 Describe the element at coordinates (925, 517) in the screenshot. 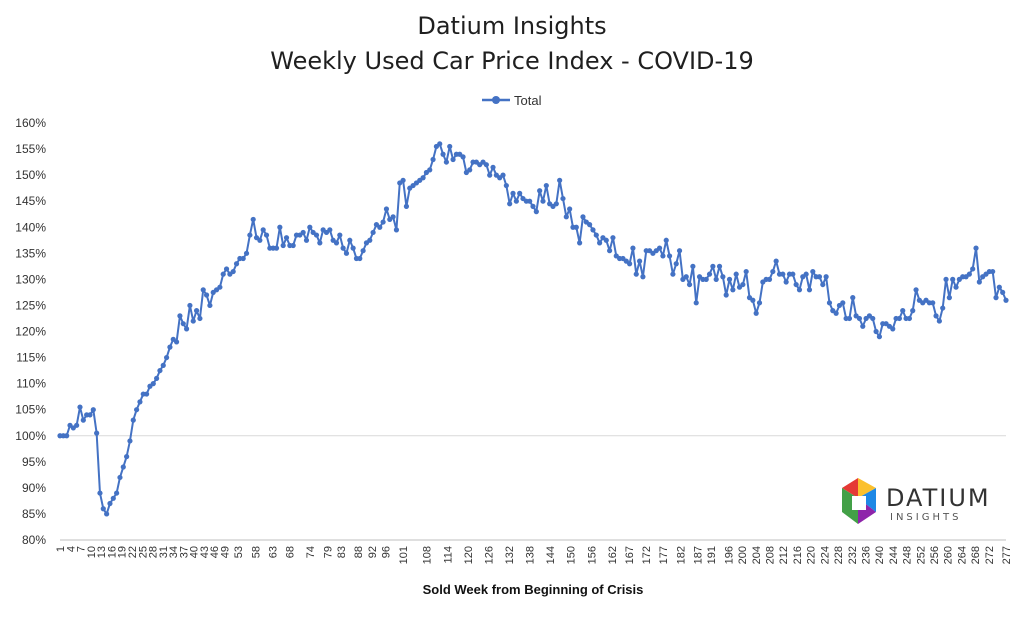

I see `brand-sub: INSIGHTS` at that location.